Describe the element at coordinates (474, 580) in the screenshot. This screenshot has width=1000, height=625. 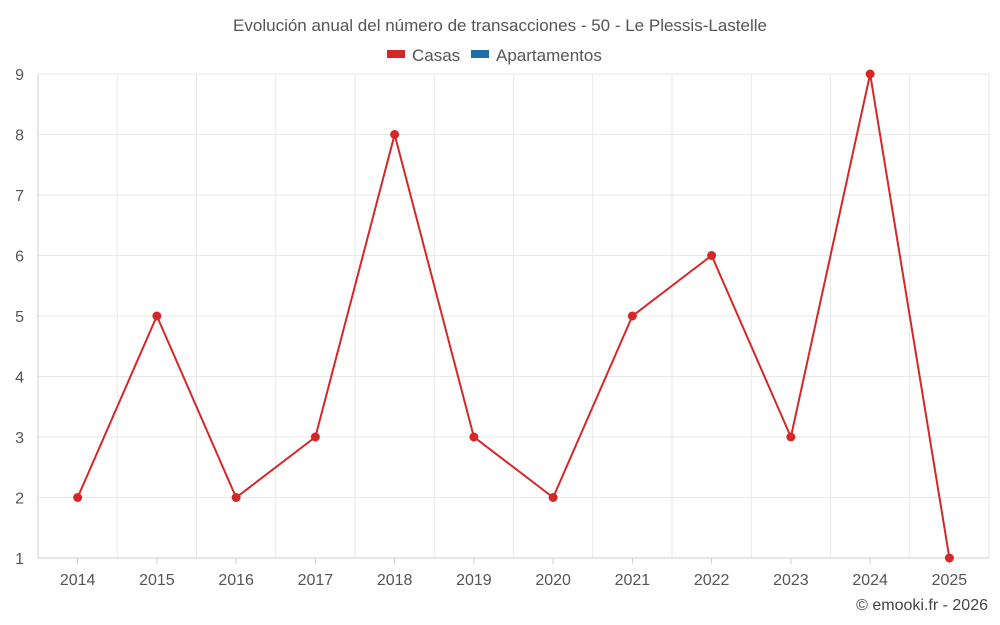
I see `x-tick-label: 2019` at that location.